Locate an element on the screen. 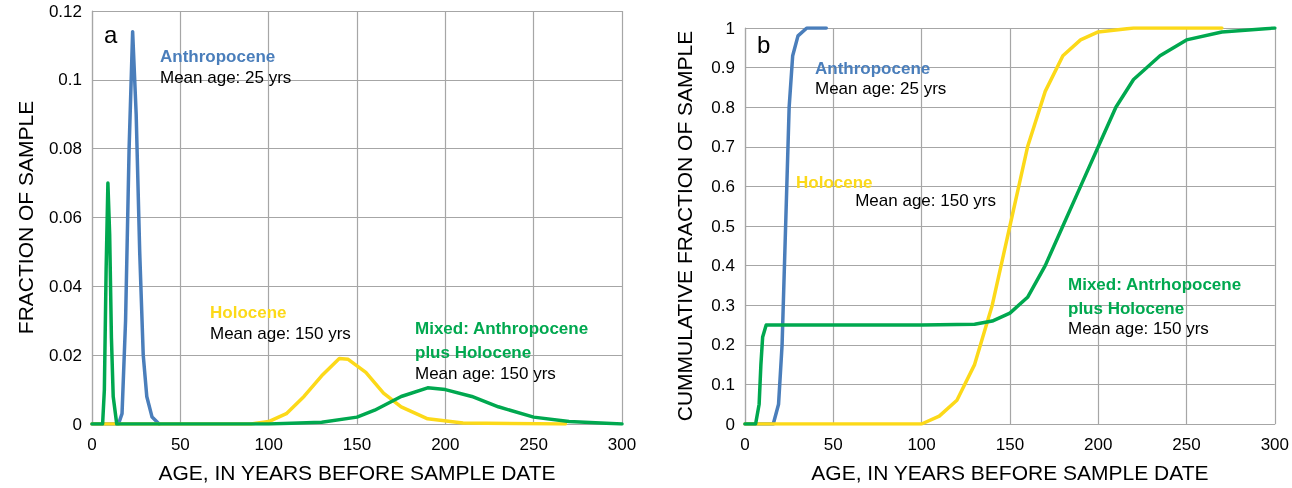  y-tick-label: 0.9 is located at coordinates (723, 68).